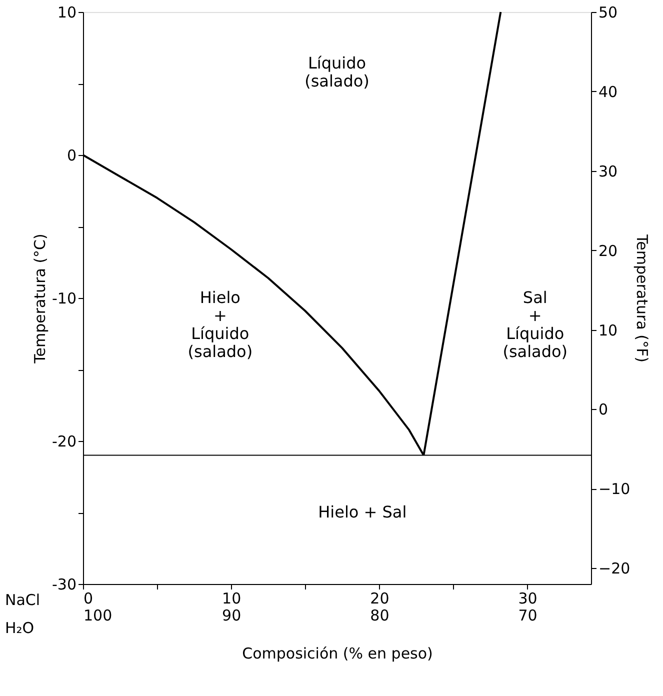 The image size is (663, 696). Describe the element at coordinates (22, 600) in the screenshot. I see `text: NaCl` at that location.